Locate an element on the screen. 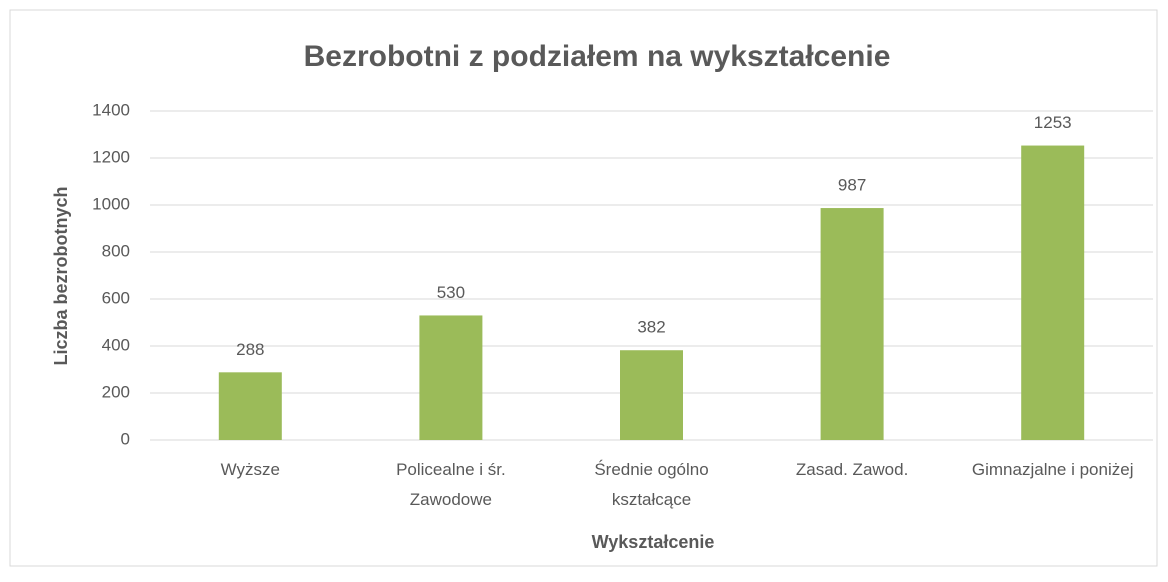 The height and width of the screenshot is (582, 1168). x-tick-label: Wyższe is located at coordinates (250, 469).